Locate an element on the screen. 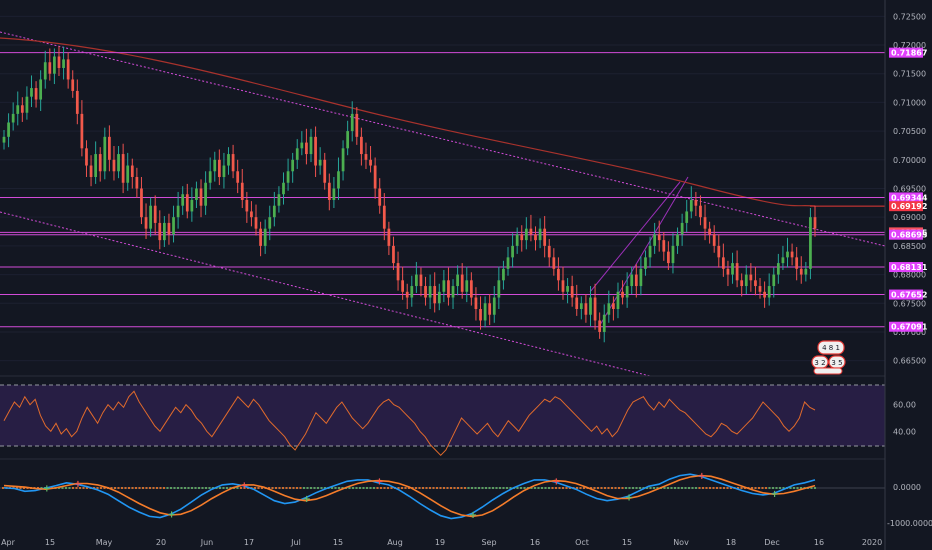  macd-panel: + + + + + + + + + + + 0.0000 -1000.0000 is located at coordinates (466, 499).